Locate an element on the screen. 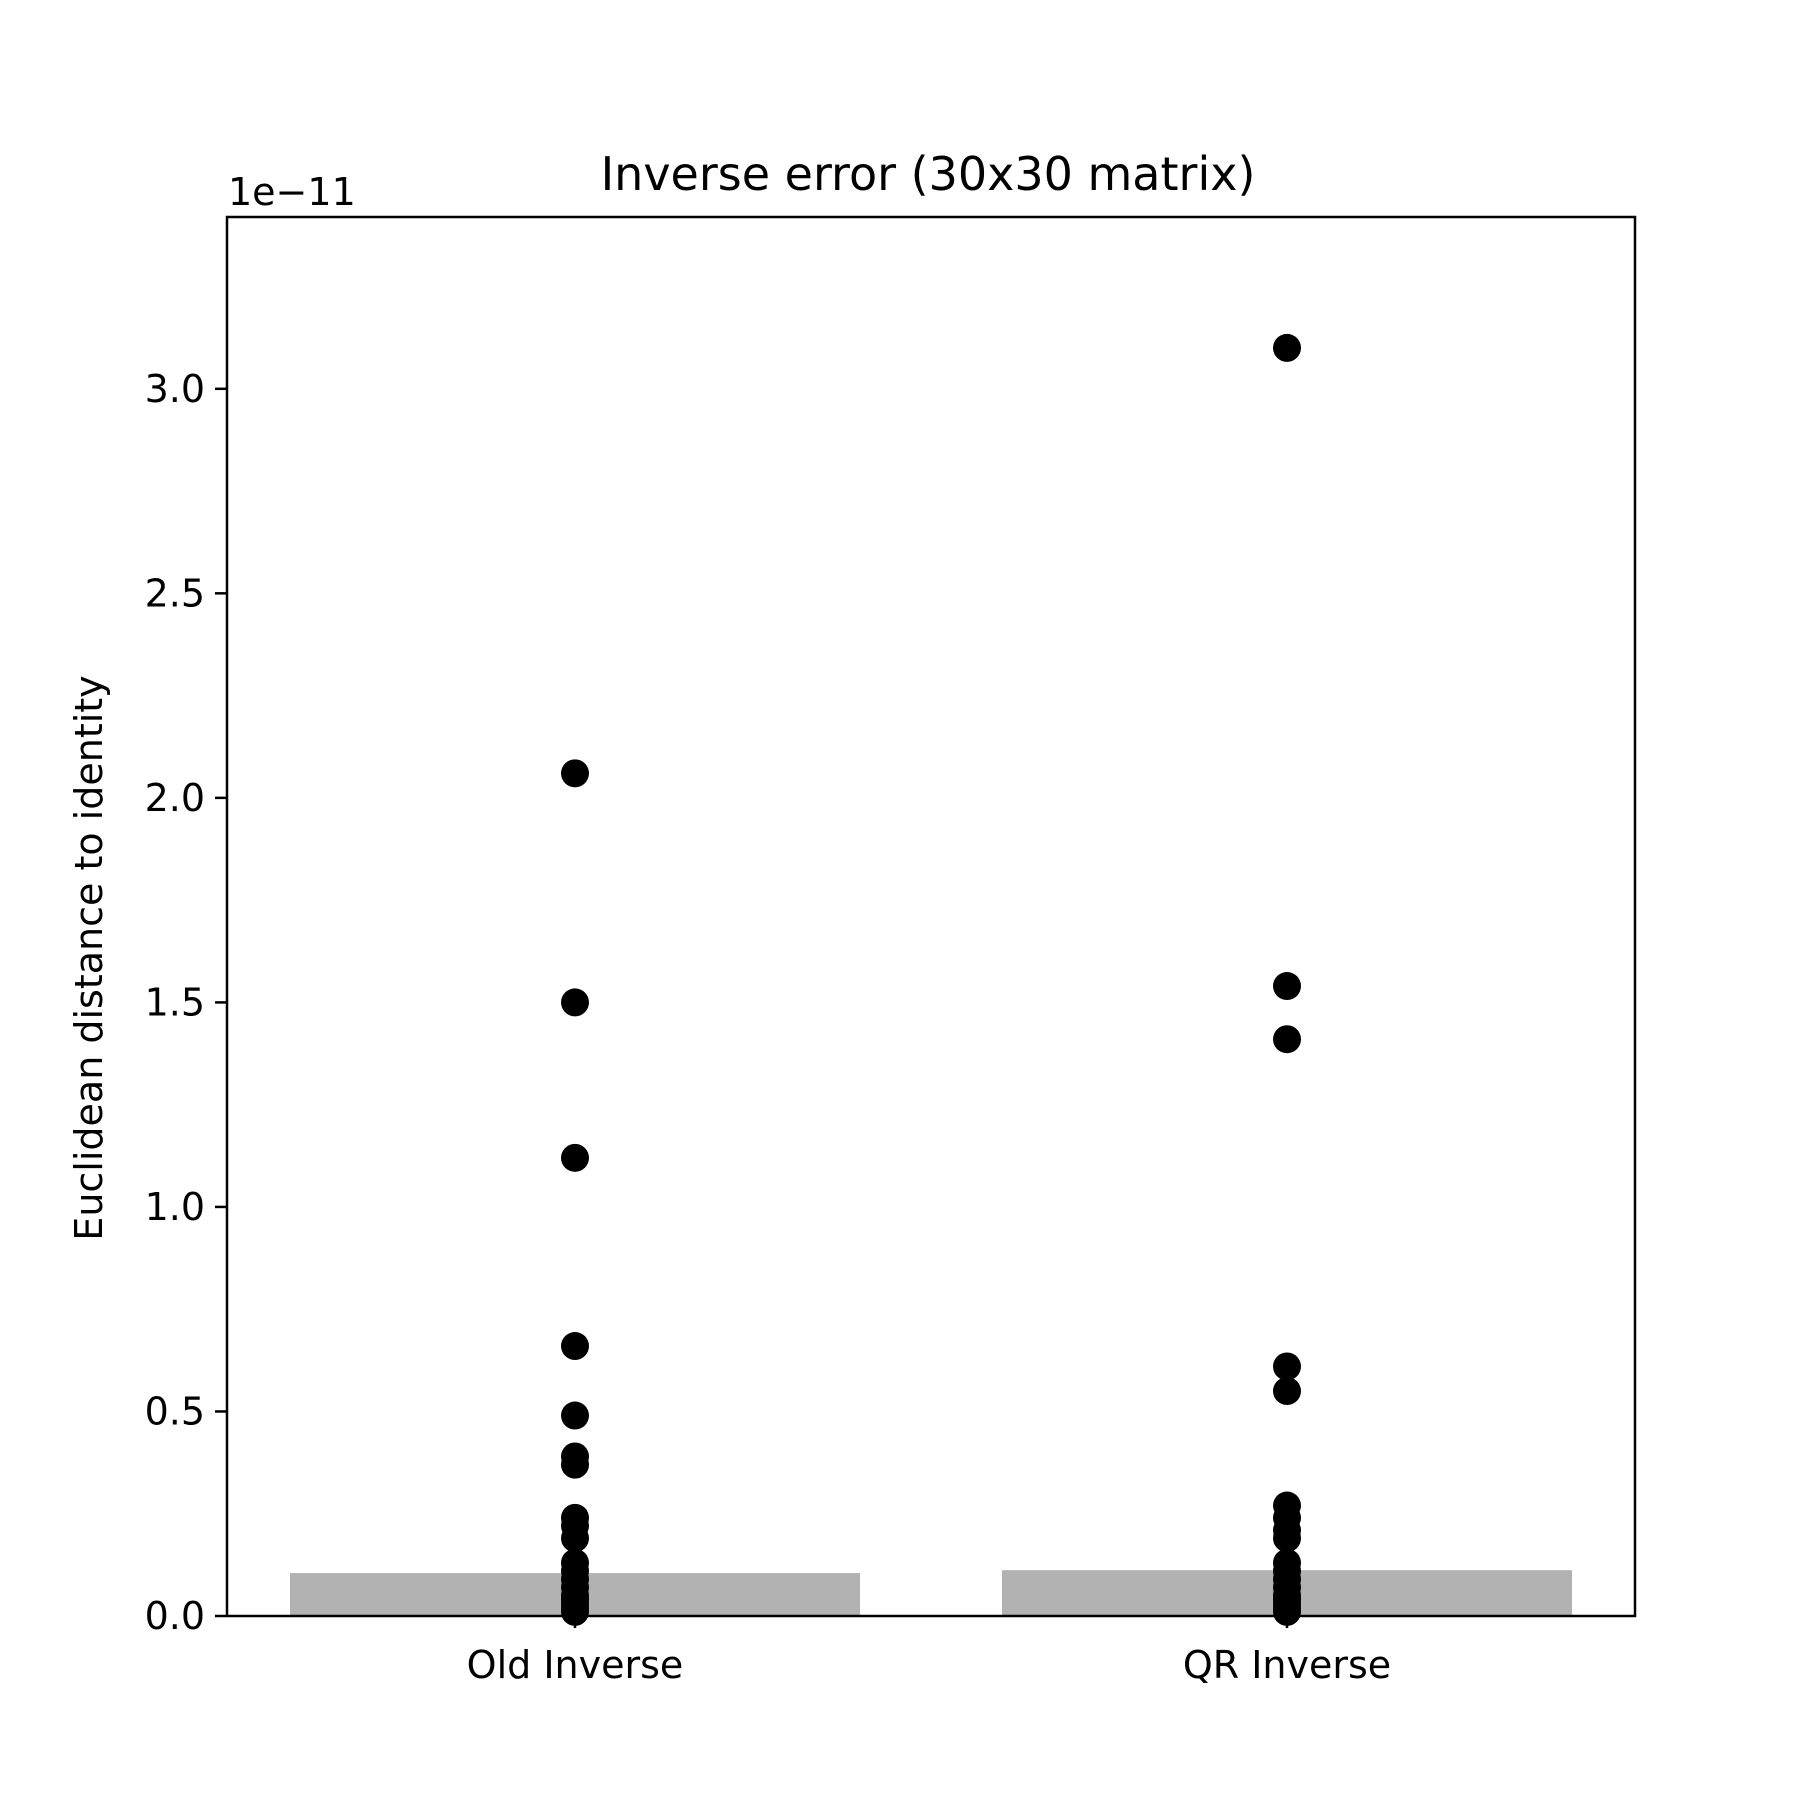  y-tick-label: 0.0 is located at coordinates (175, 1616).